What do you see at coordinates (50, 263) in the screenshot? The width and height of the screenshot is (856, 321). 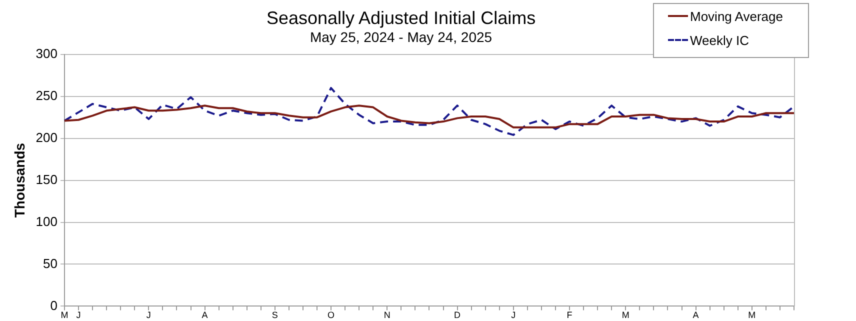 I see `y-tick-label: 50` at bounding box center [50, 263].